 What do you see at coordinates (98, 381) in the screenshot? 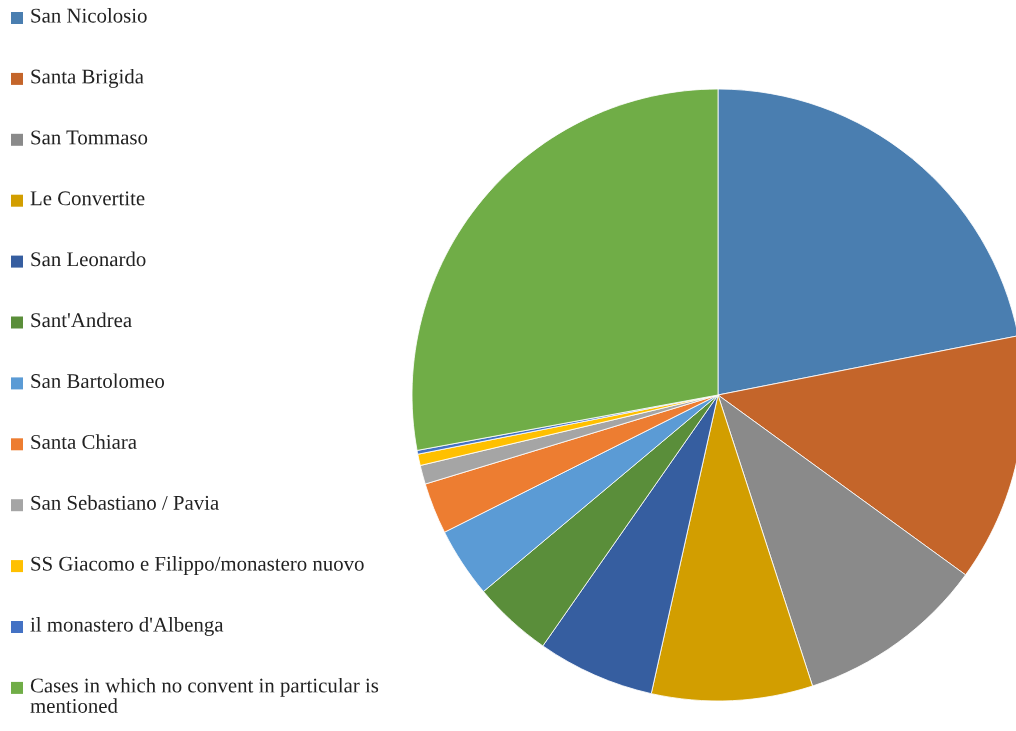
I see `legend-label: San Bartolomeo` at bounding box center [98, 381].